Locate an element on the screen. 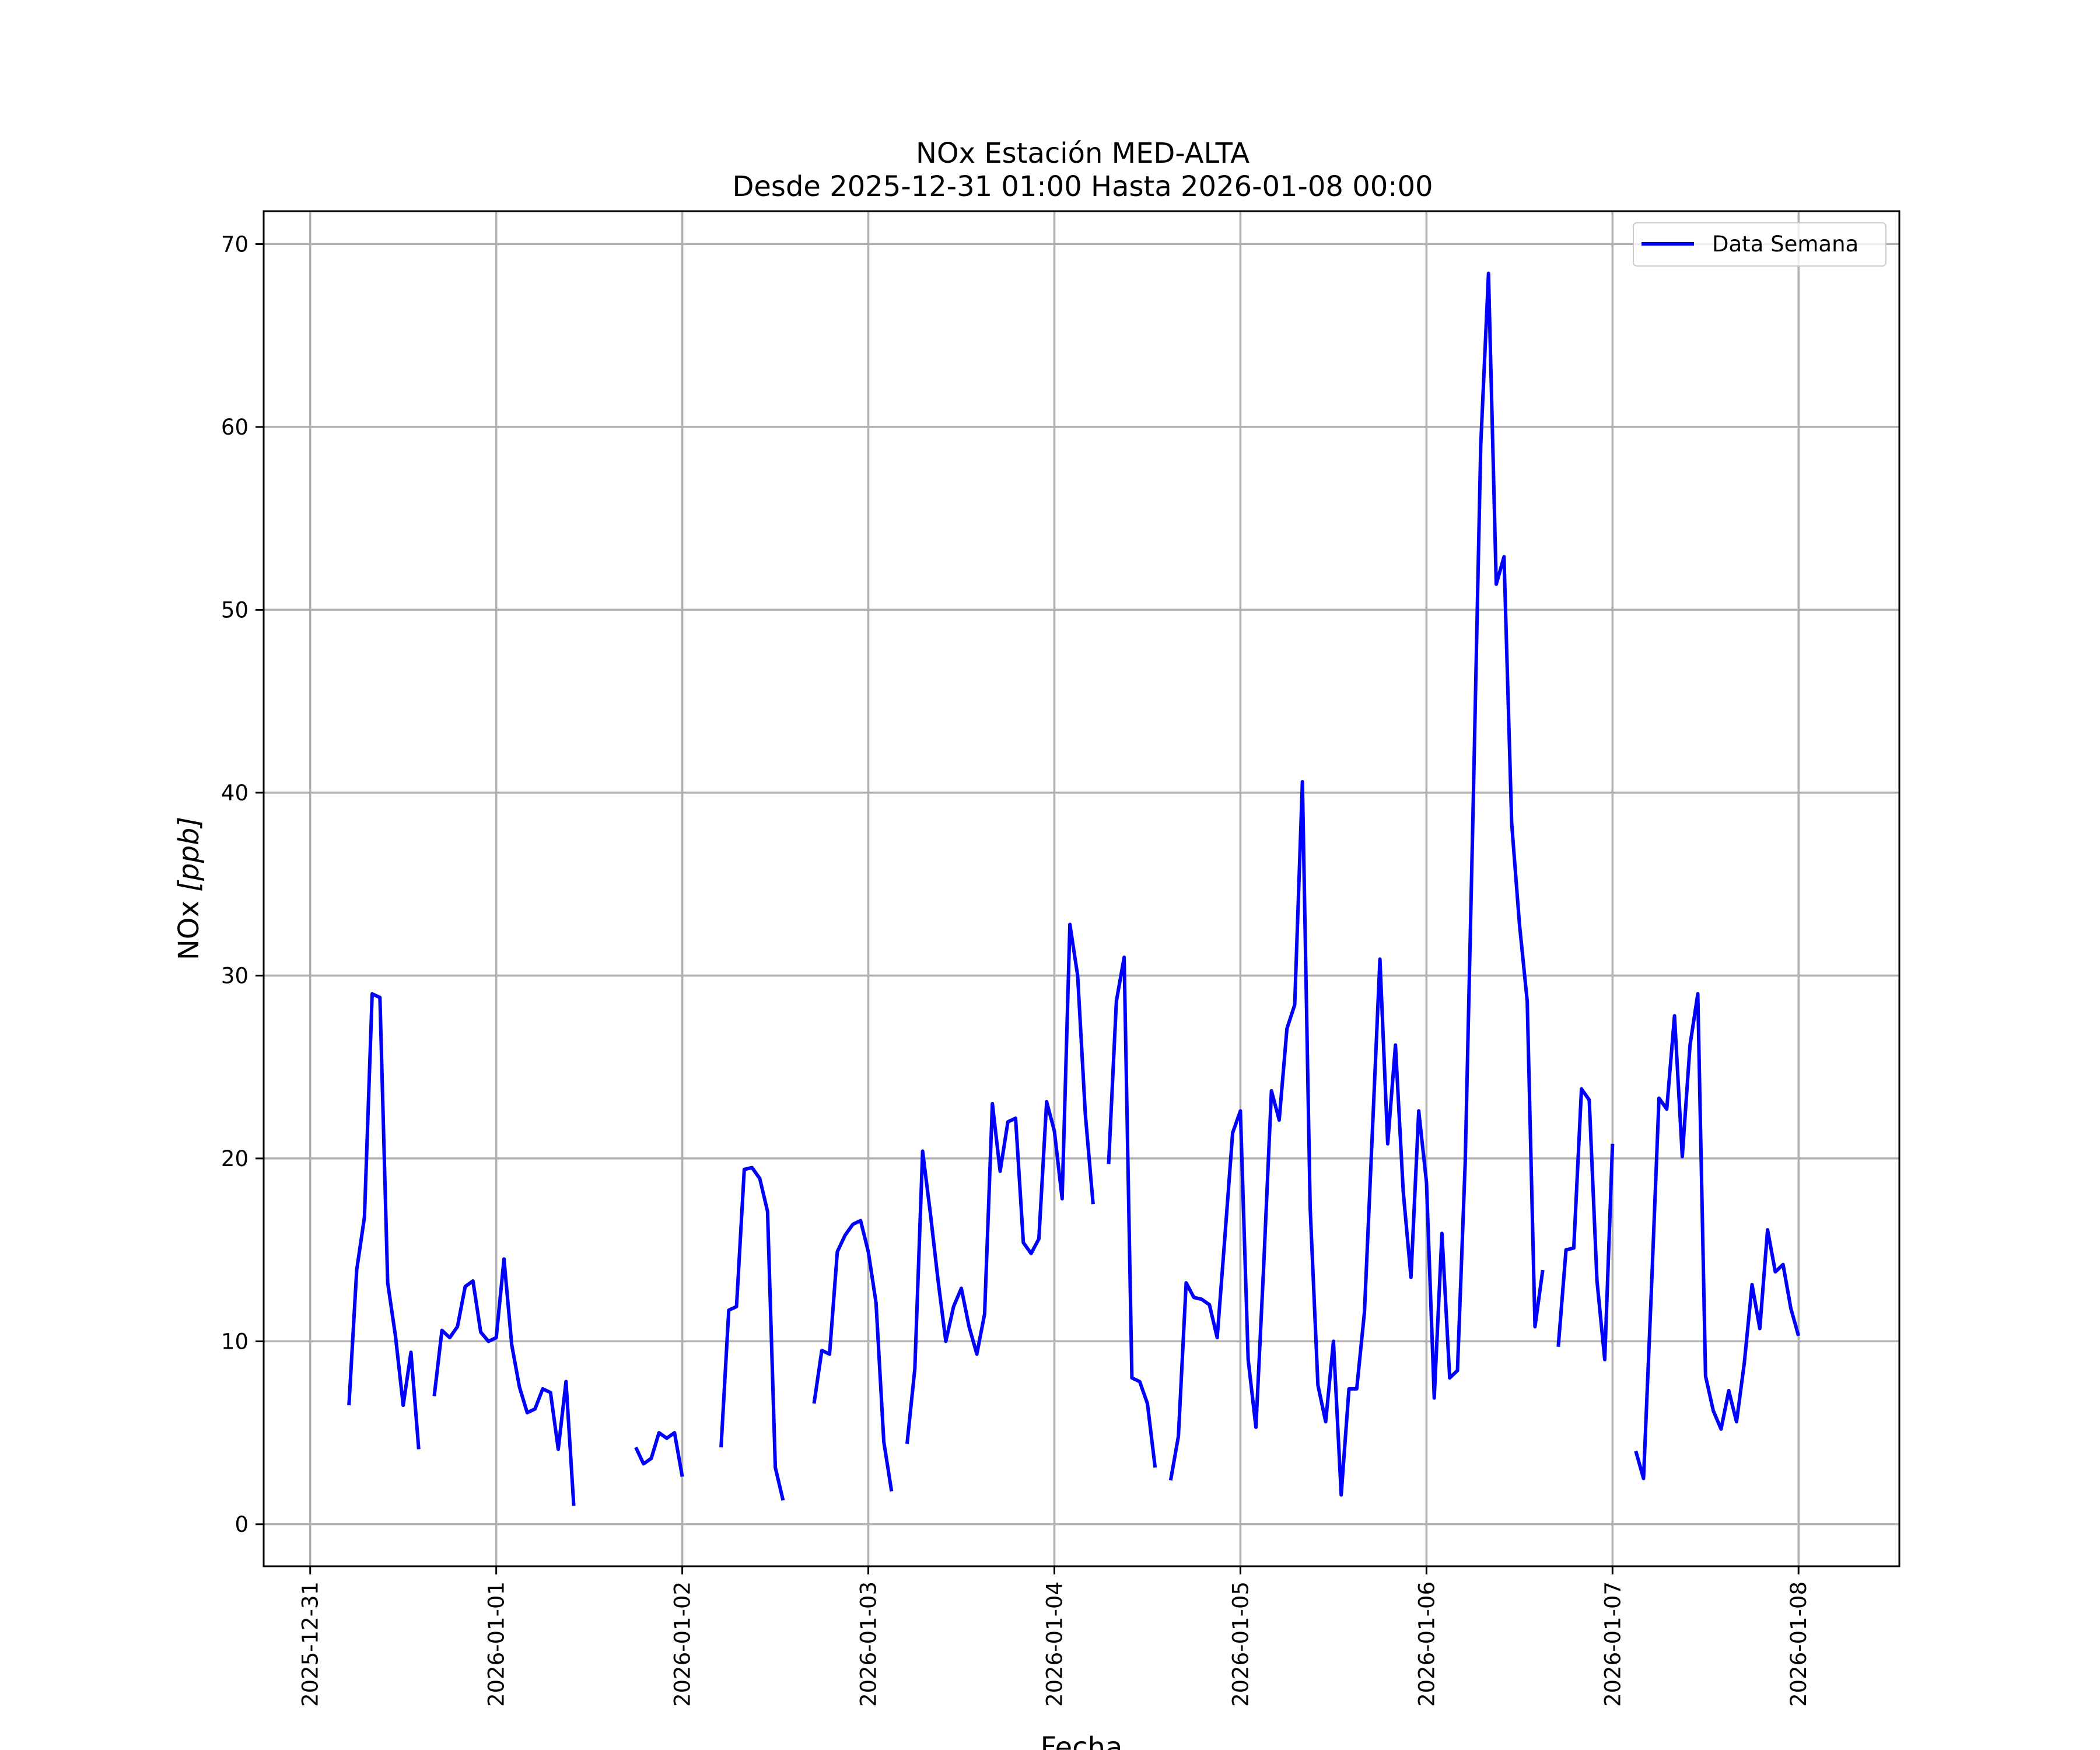 The width and height of the screenshot is (2100, 1750). x-tick-label: 2025-12-31 is located at coordinates (310, 1644).